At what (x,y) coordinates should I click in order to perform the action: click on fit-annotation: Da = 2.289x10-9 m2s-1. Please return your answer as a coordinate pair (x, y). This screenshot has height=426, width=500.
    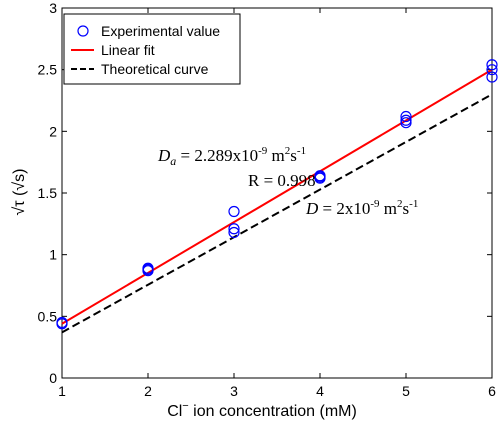
    Looking at the image, I should click on (231, 156).